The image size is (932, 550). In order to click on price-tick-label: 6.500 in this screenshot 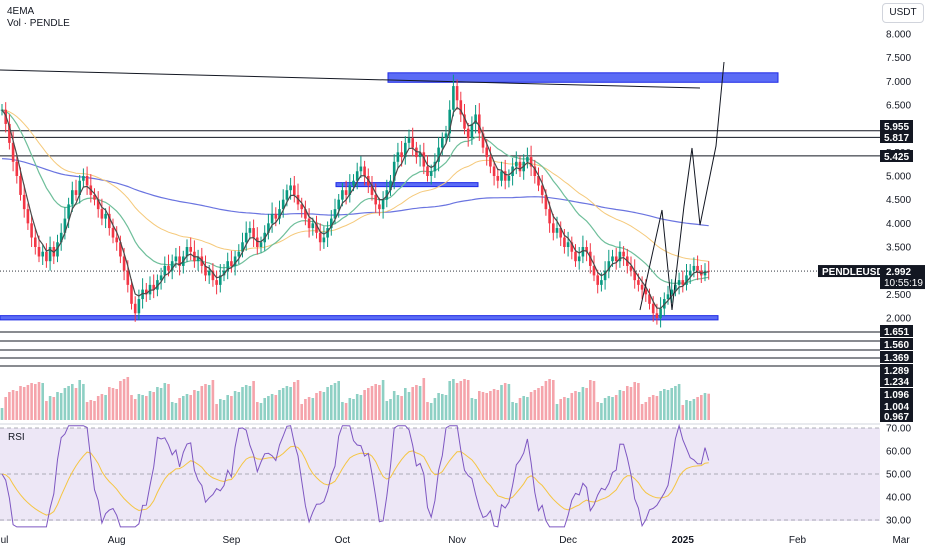, I will do `click(898, 106)`.